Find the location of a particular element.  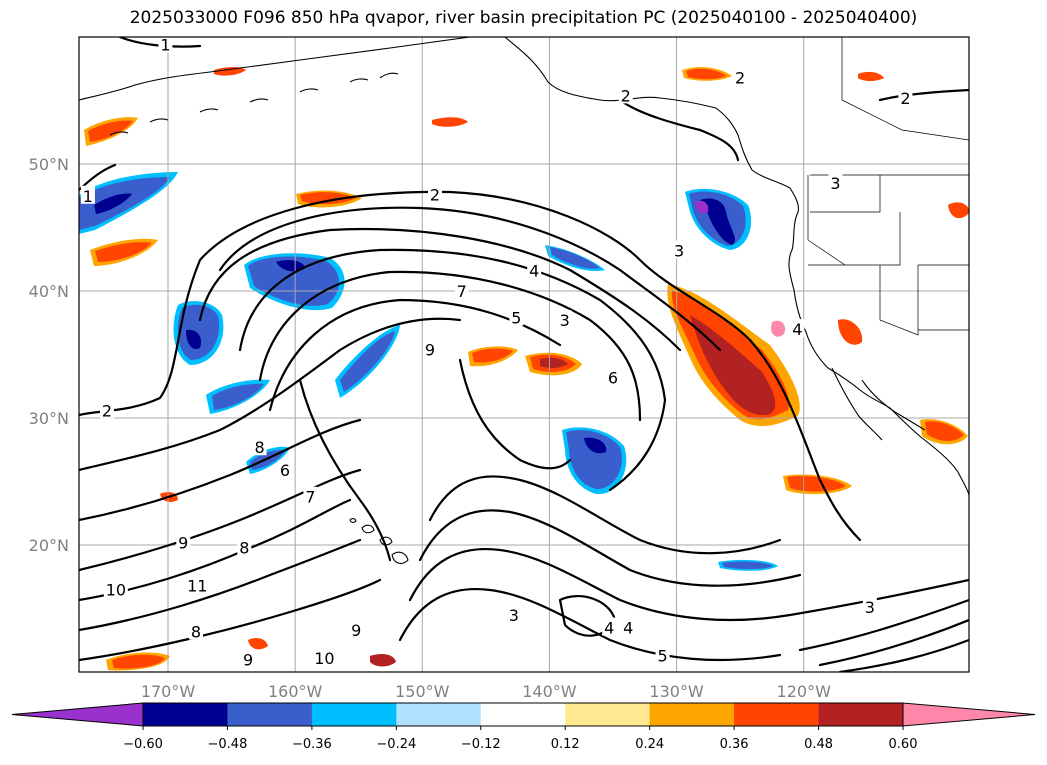

positive-anomaly-blob-california is located at coordinates (733, 355).